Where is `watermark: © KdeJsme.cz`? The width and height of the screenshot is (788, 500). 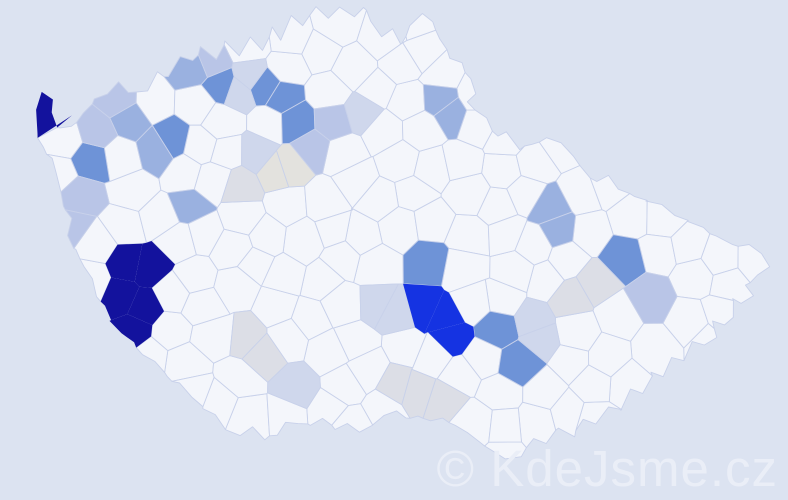
watermark: © KdeJsme.cz is located at coordinates (607, 468).